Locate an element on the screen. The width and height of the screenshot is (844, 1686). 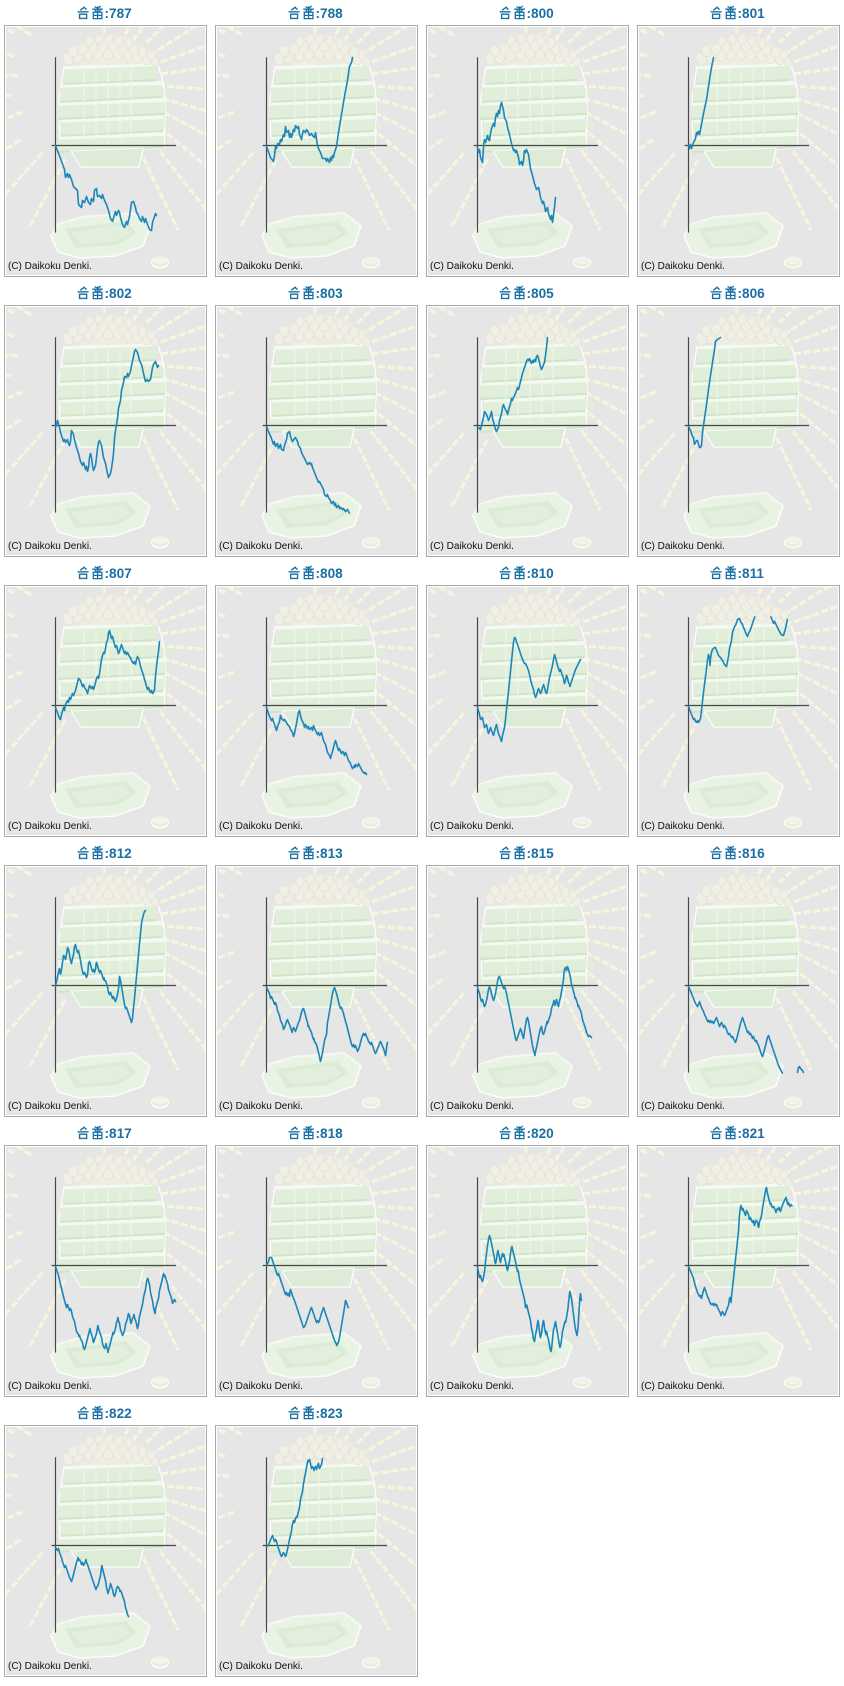
svg-text: :821 is located at coordinates (752, 1132).